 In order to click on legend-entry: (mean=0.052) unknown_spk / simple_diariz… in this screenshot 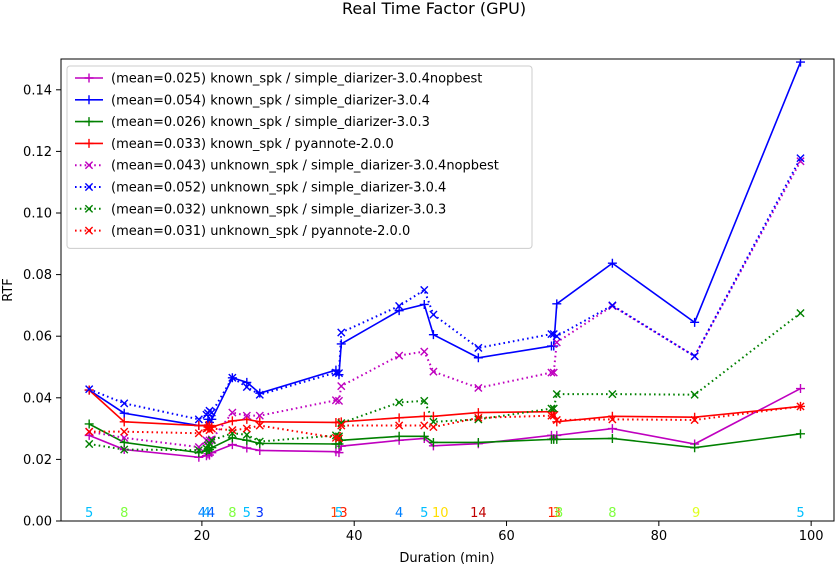, I will do `click(260, 188)`.